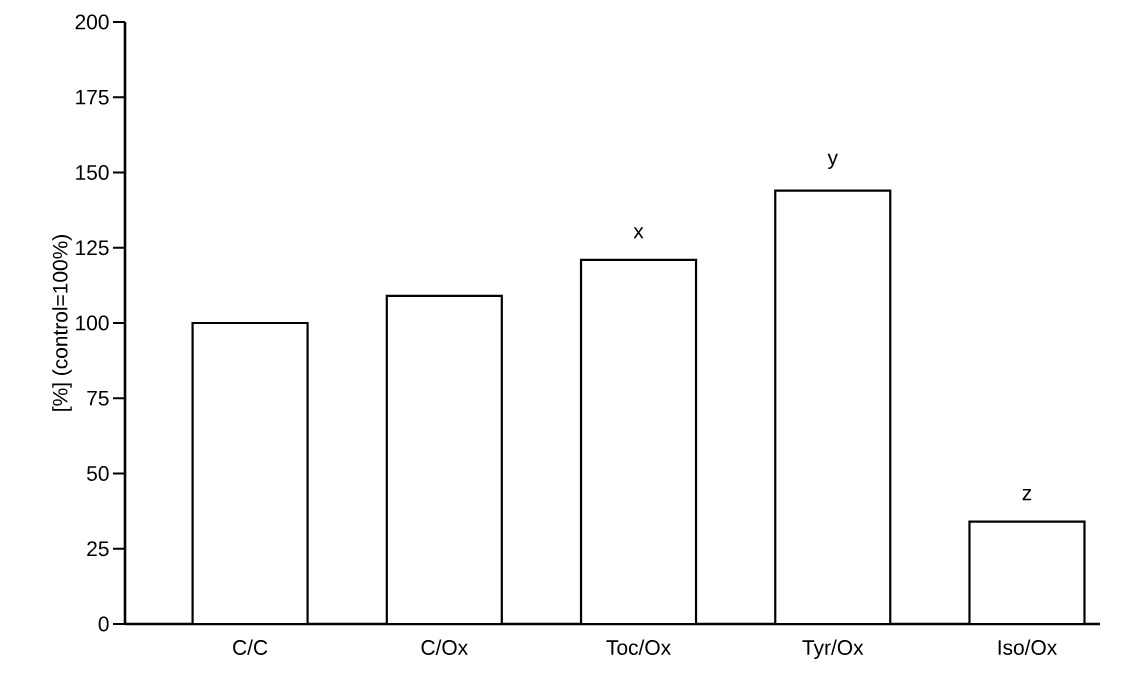  What do you see at coordinates (833, 649) in the screenshot?
I see `x-tick-label: Tyr/Ox` at bounding box center [833, 649].